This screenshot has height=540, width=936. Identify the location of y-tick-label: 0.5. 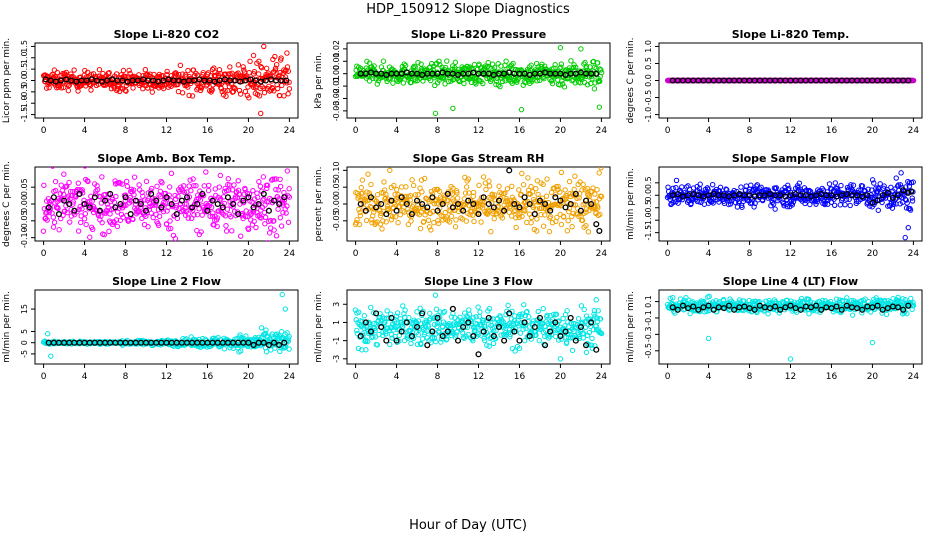
(648, 182).